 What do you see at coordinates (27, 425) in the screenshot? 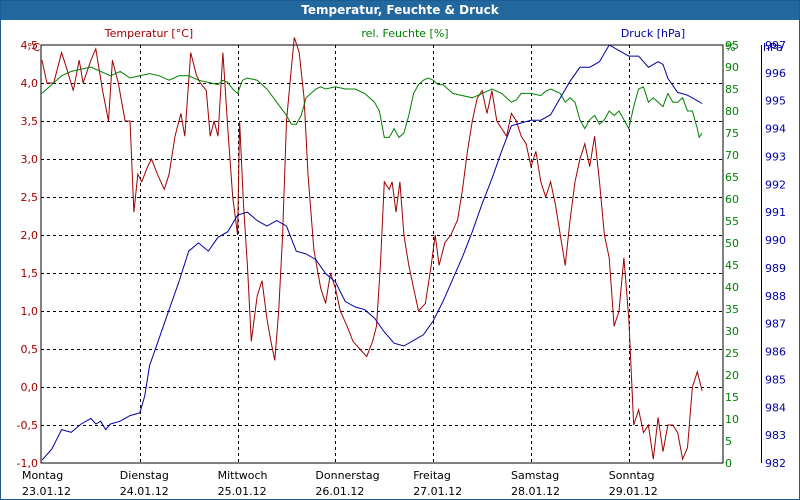
I see `temperature-tick-label: -0,5` at bounding box center [27, 425].